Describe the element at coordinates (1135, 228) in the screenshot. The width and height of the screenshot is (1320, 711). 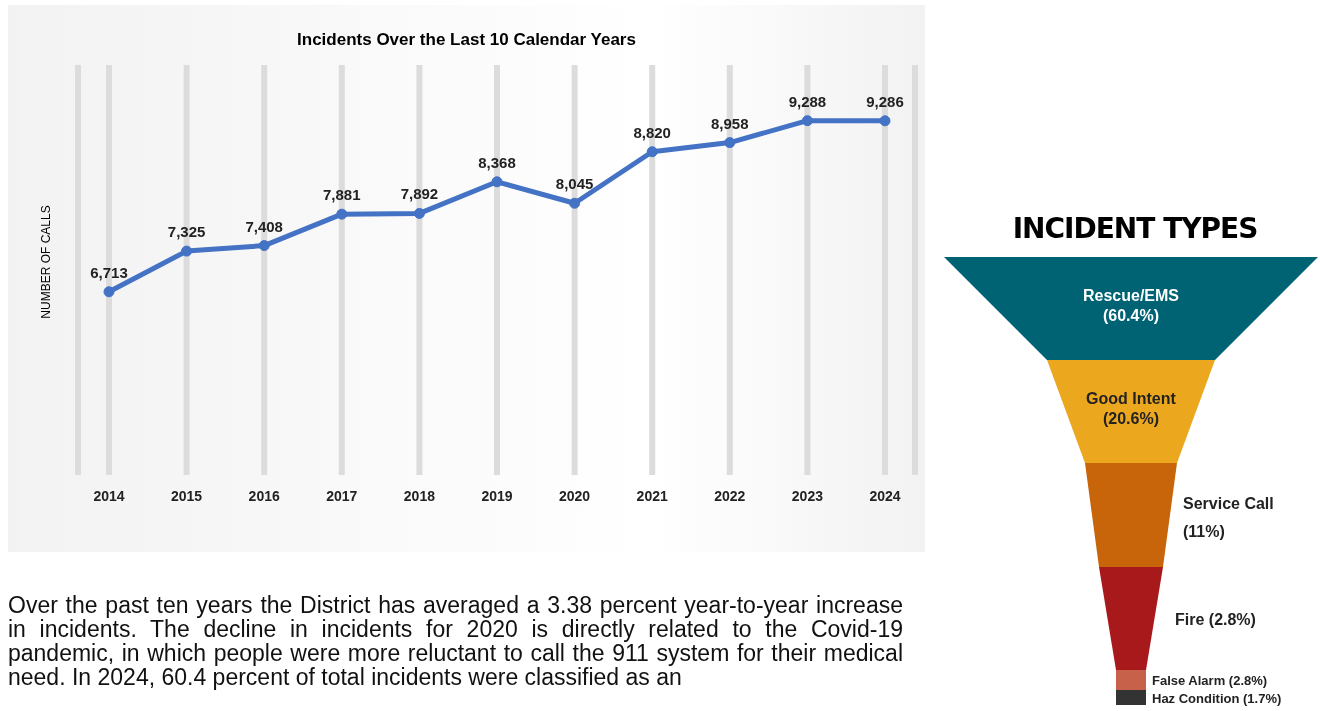
I see `text: INCIDENT TYPES` at that location.